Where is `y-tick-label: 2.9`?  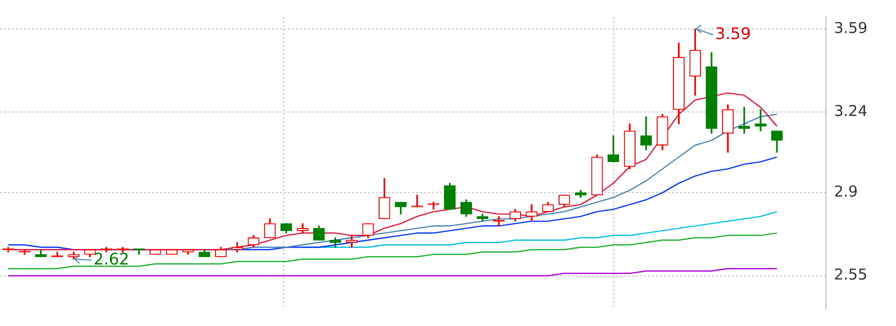
y-tick-label: 2.9 is located at coordinates (846, 191).